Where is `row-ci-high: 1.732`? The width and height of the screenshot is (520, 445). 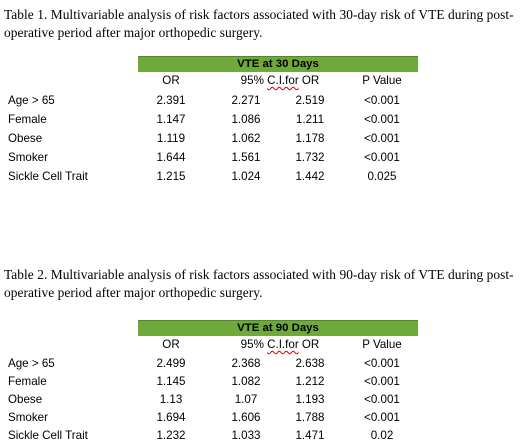 row-ci-high: 1.732 is located at coordinates (310, 157).